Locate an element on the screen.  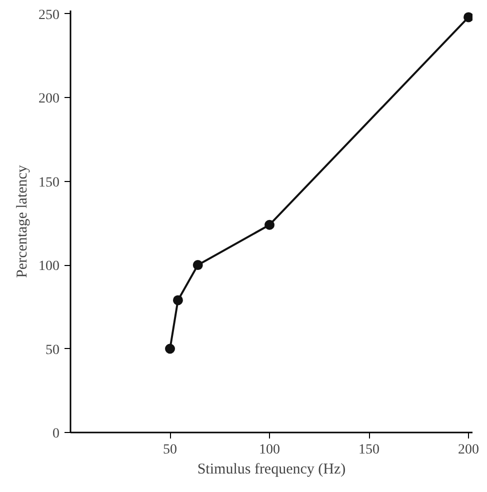
x-tick-label: 100 is located at coordinates (269, 450).